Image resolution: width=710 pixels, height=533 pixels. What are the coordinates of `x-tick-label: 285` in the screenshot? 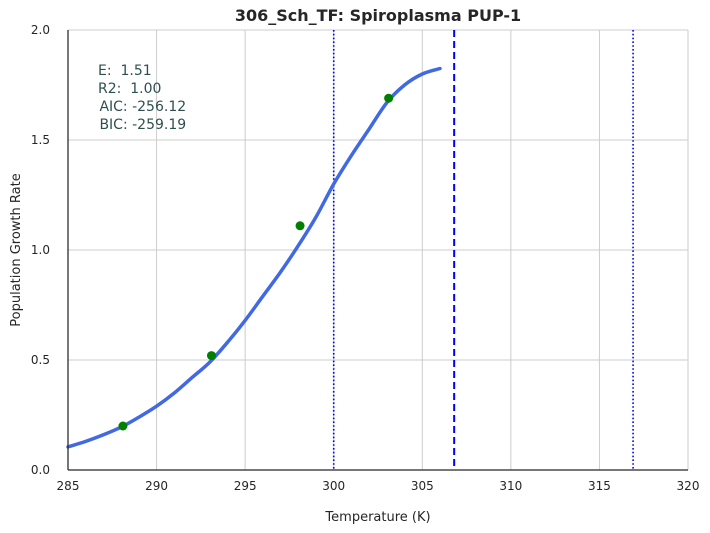 It's located at (68, 486).